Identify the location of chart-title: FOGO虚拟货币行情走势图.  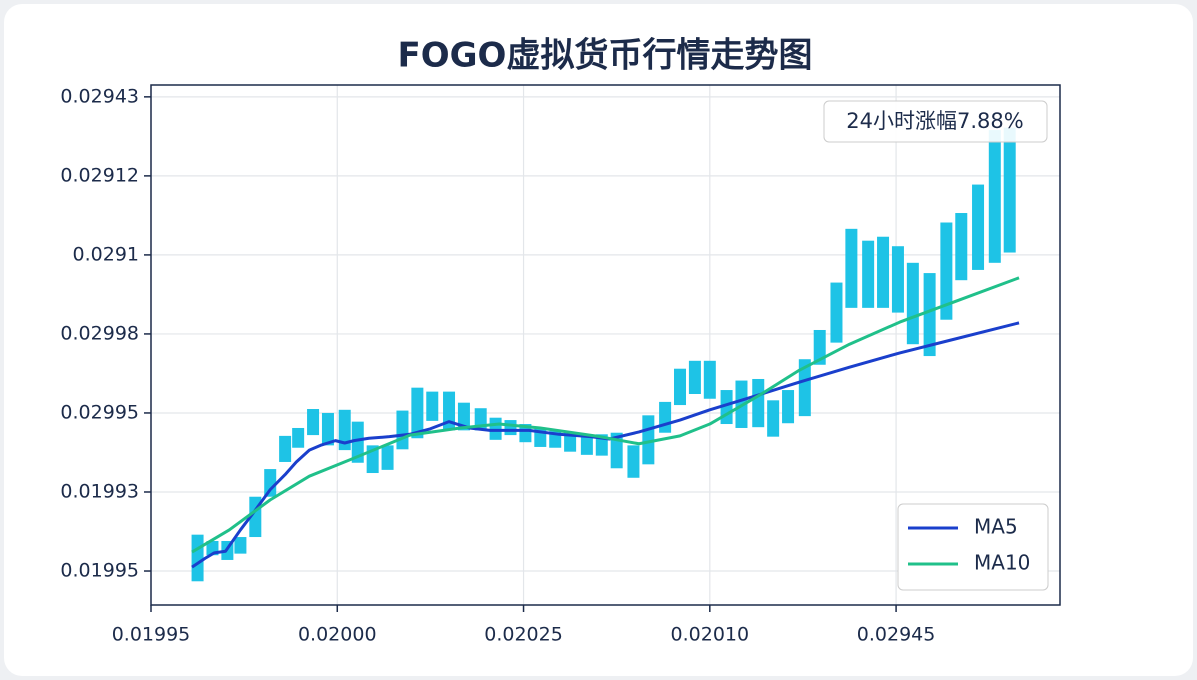
(605, 56).